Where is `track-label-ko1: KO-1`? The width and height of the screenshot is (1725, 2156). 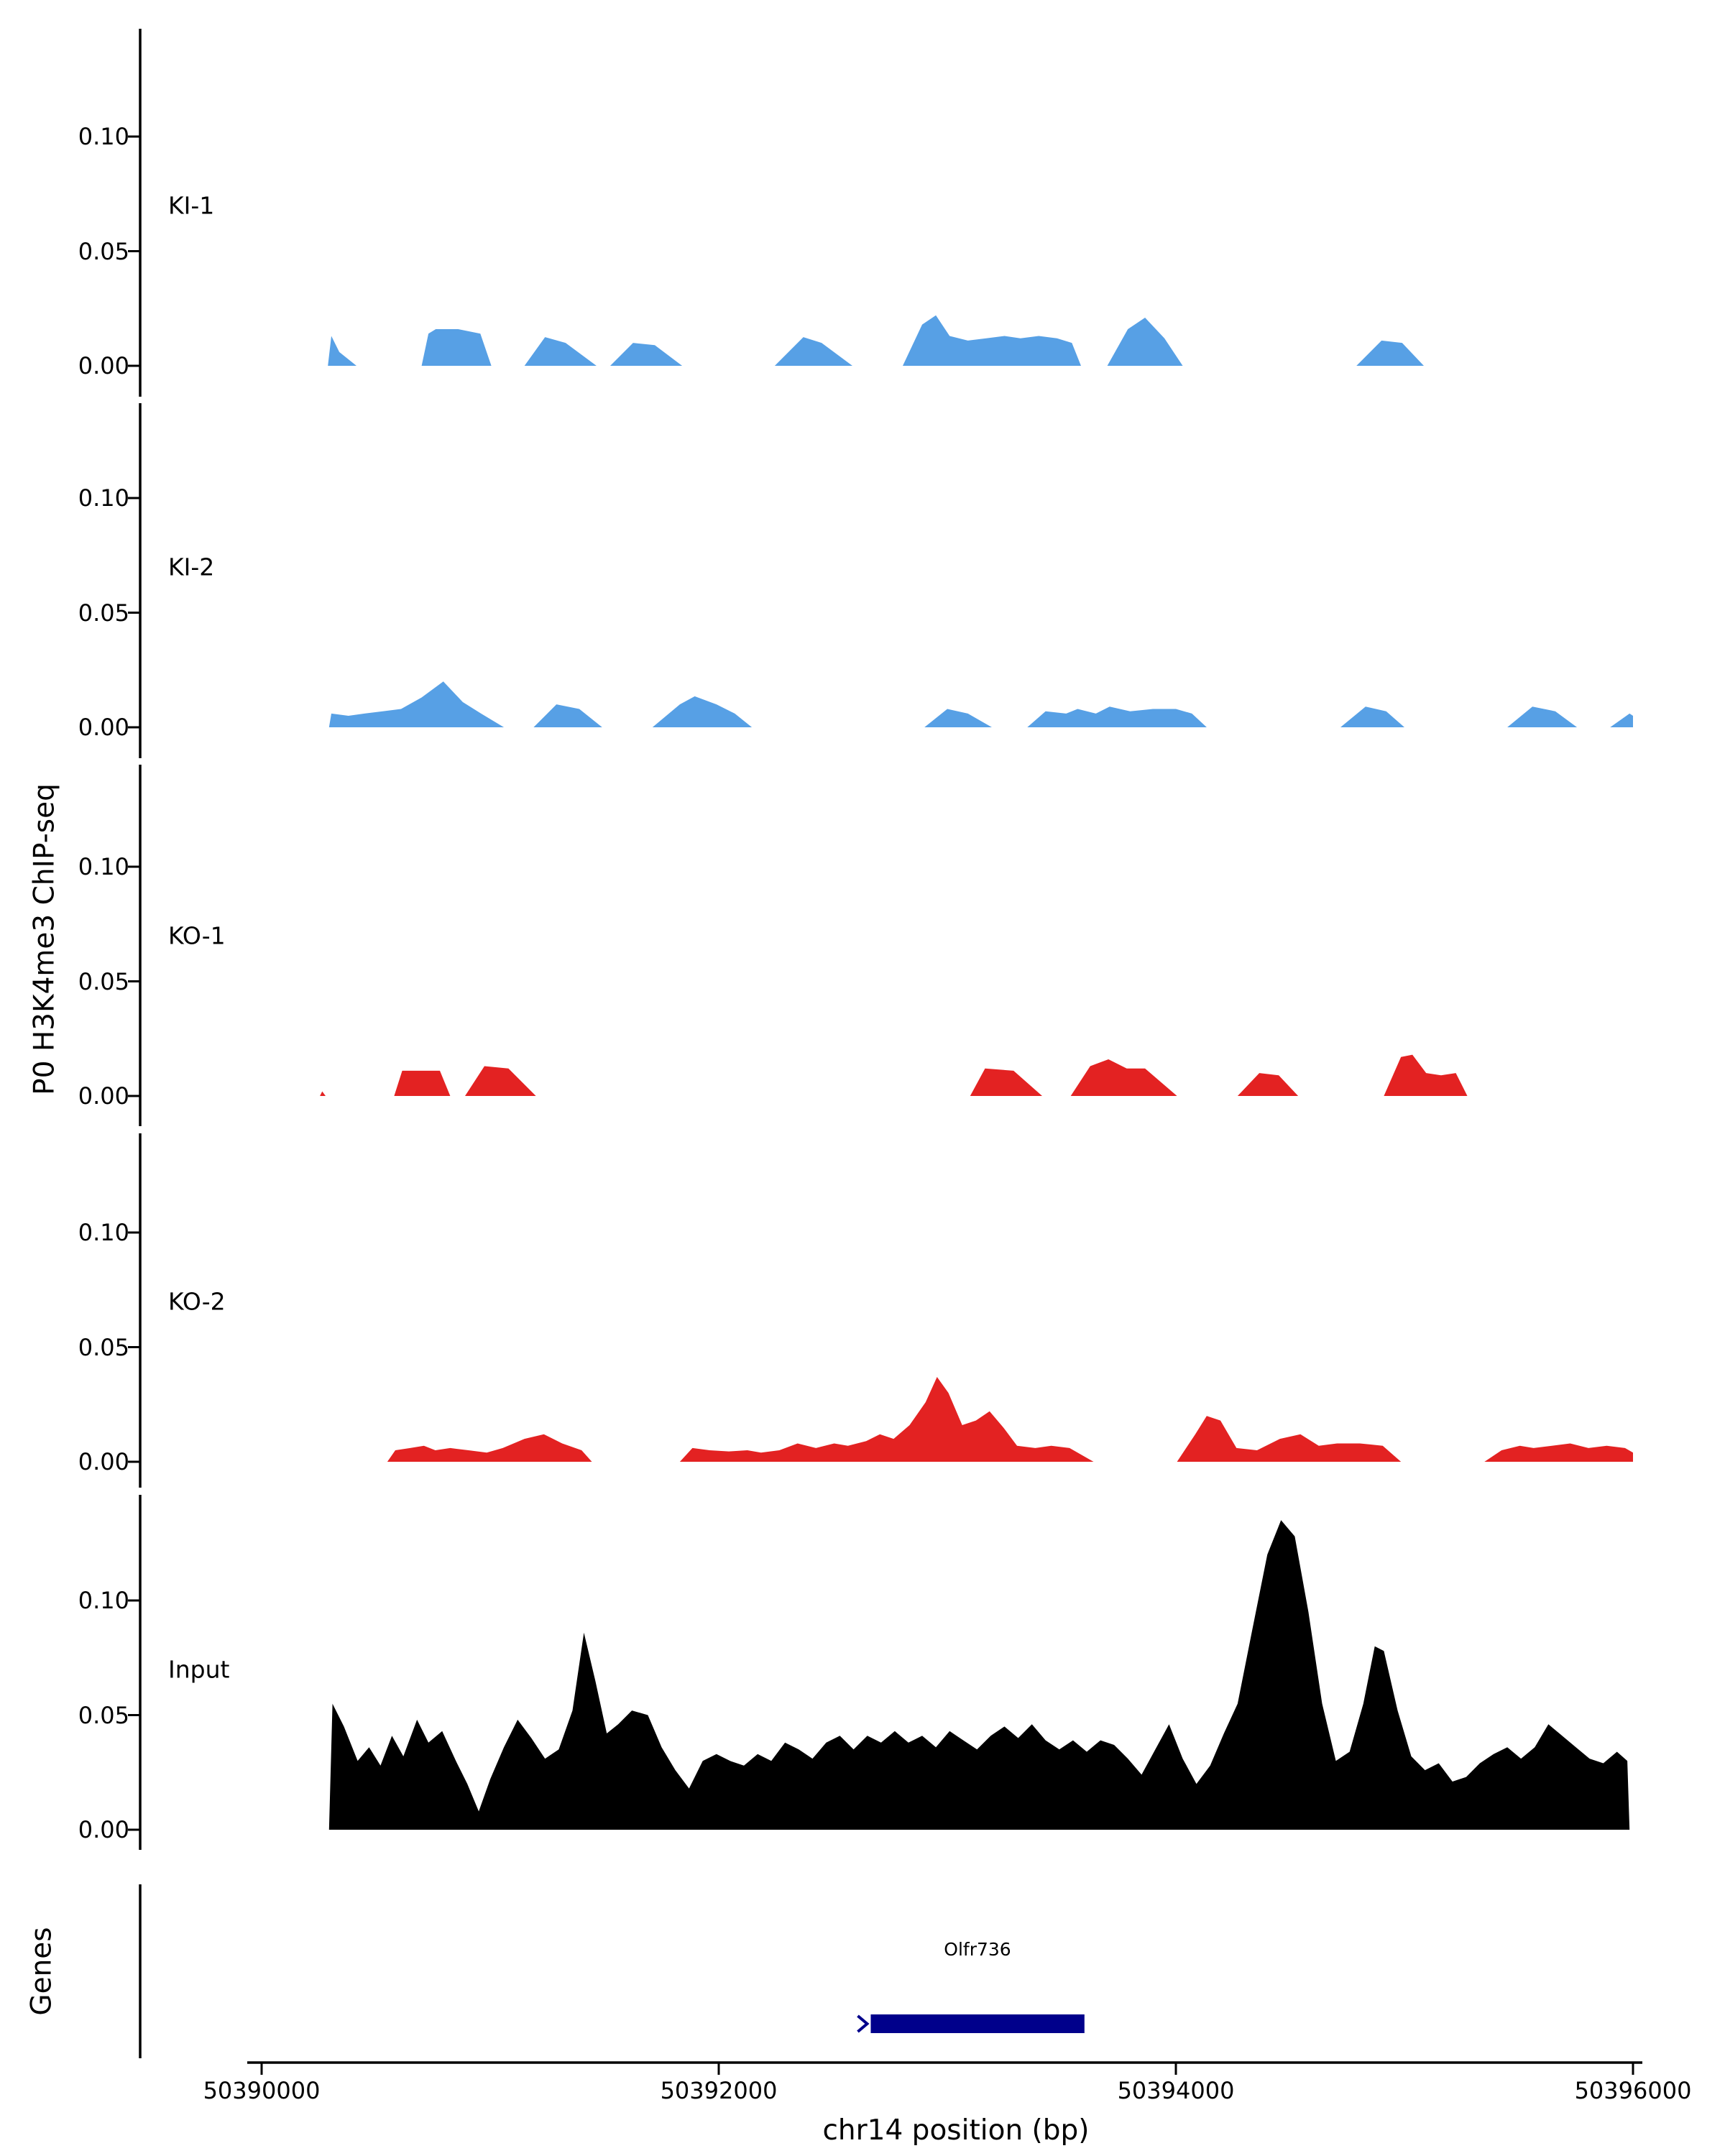
track-label-ko1: KO-1 is located at coordinates (197, 935).